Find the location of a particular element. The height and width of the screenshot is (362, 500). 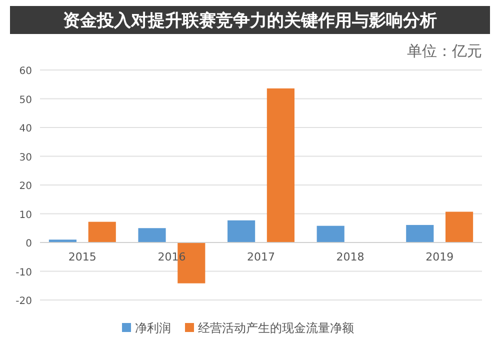

legend-label: 净利润 is located at coordinates (153, 328).